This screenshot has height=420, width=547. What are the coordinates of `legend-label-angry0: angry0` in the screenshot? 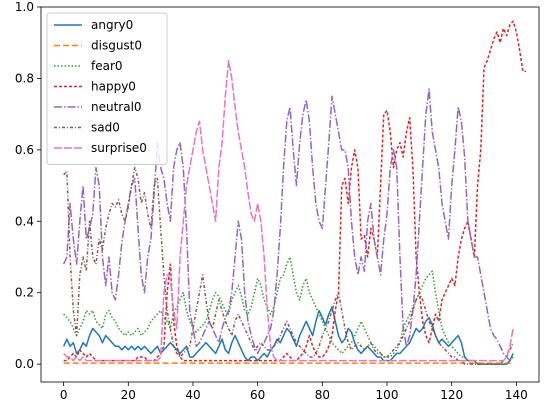 It's located at (112, 25).